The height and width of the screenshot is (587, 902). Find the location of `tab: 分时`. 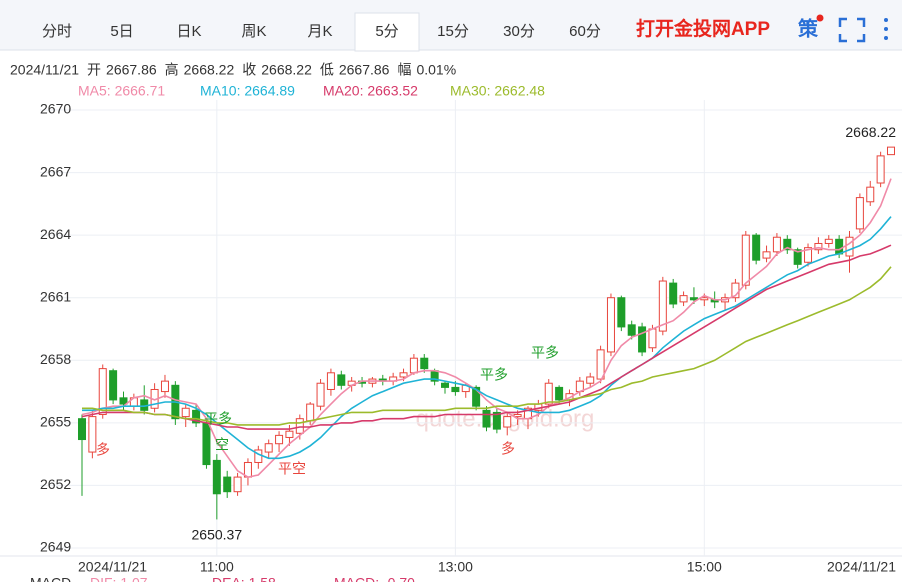

tab: 分时 is located at coordinates (57, 31).